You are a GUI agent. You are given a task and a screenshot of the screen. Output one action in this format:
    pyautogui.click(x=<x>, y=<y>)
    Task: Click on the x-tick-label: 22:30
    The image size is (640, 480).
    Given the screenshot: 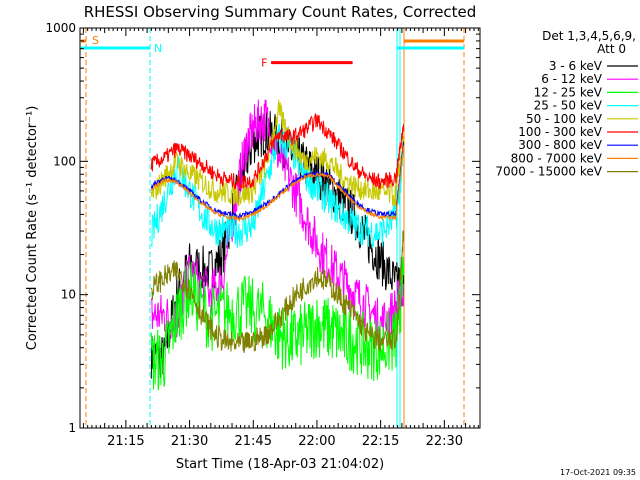 What is the action you would take?
    pyautogui.click(x=444, y=441)
    